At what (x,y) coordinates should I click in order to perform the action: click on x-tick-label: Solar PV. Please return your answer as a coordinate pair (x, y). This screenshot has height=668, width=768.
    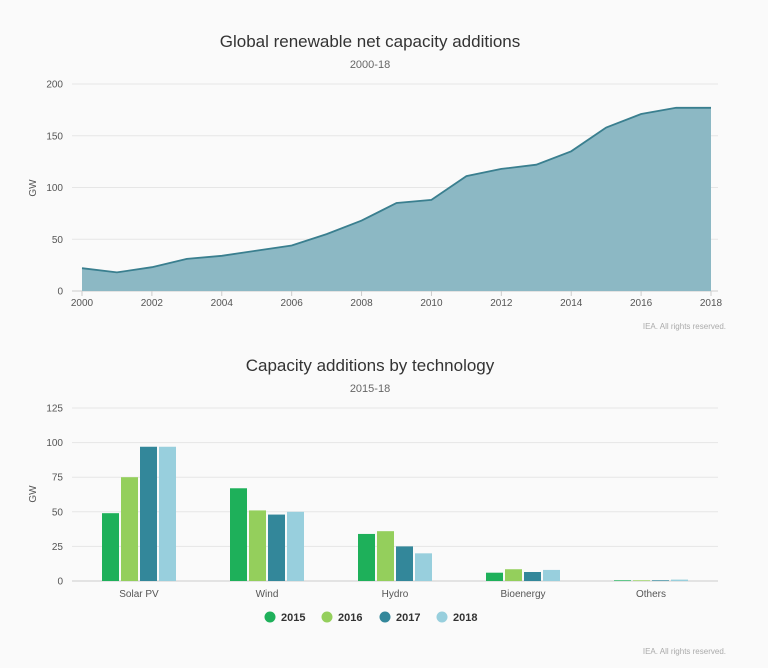
    Looking at the image, I should click on (139, 594).